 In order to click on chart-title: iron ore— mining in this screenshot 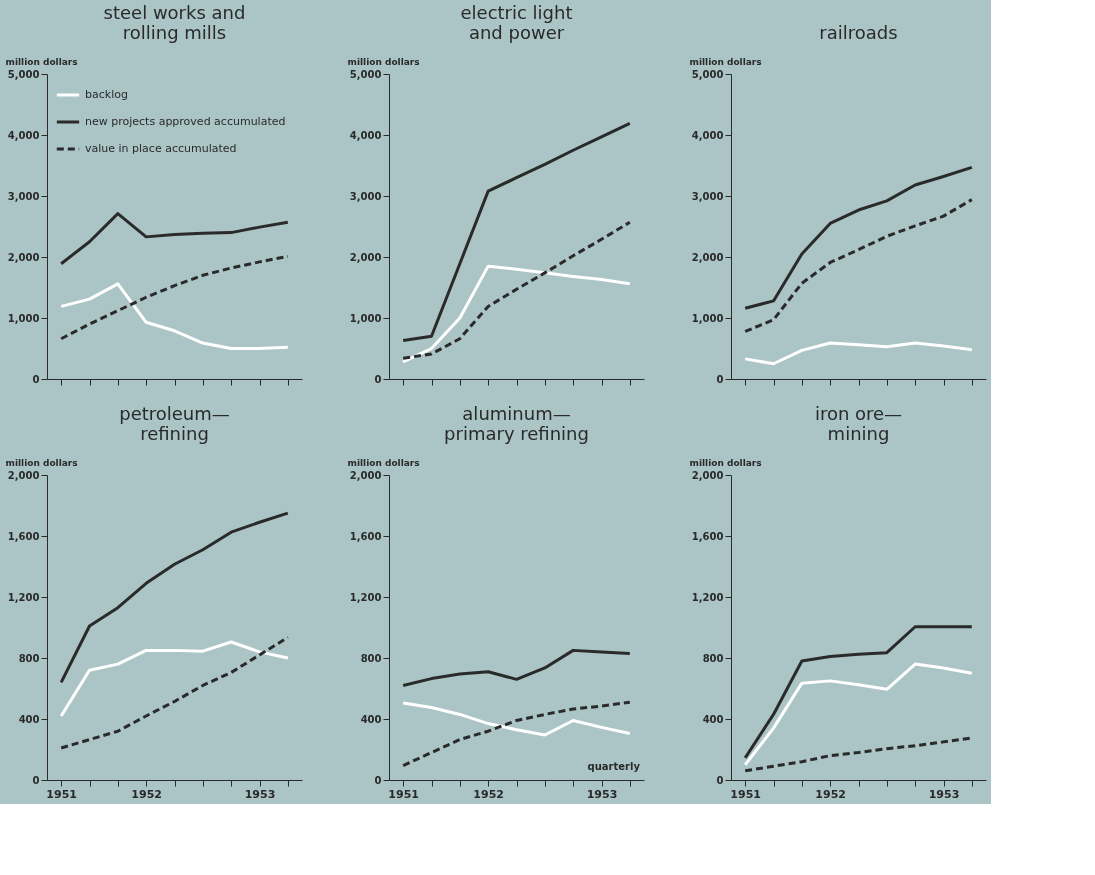, I will do `click(858, 423)`.